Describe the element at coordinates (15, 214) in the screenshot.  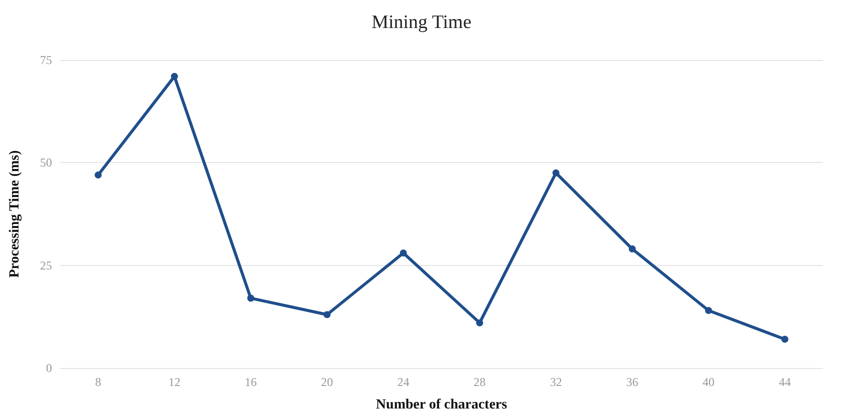
I see `y-axis-title: Processing Time (ms)` at that location.